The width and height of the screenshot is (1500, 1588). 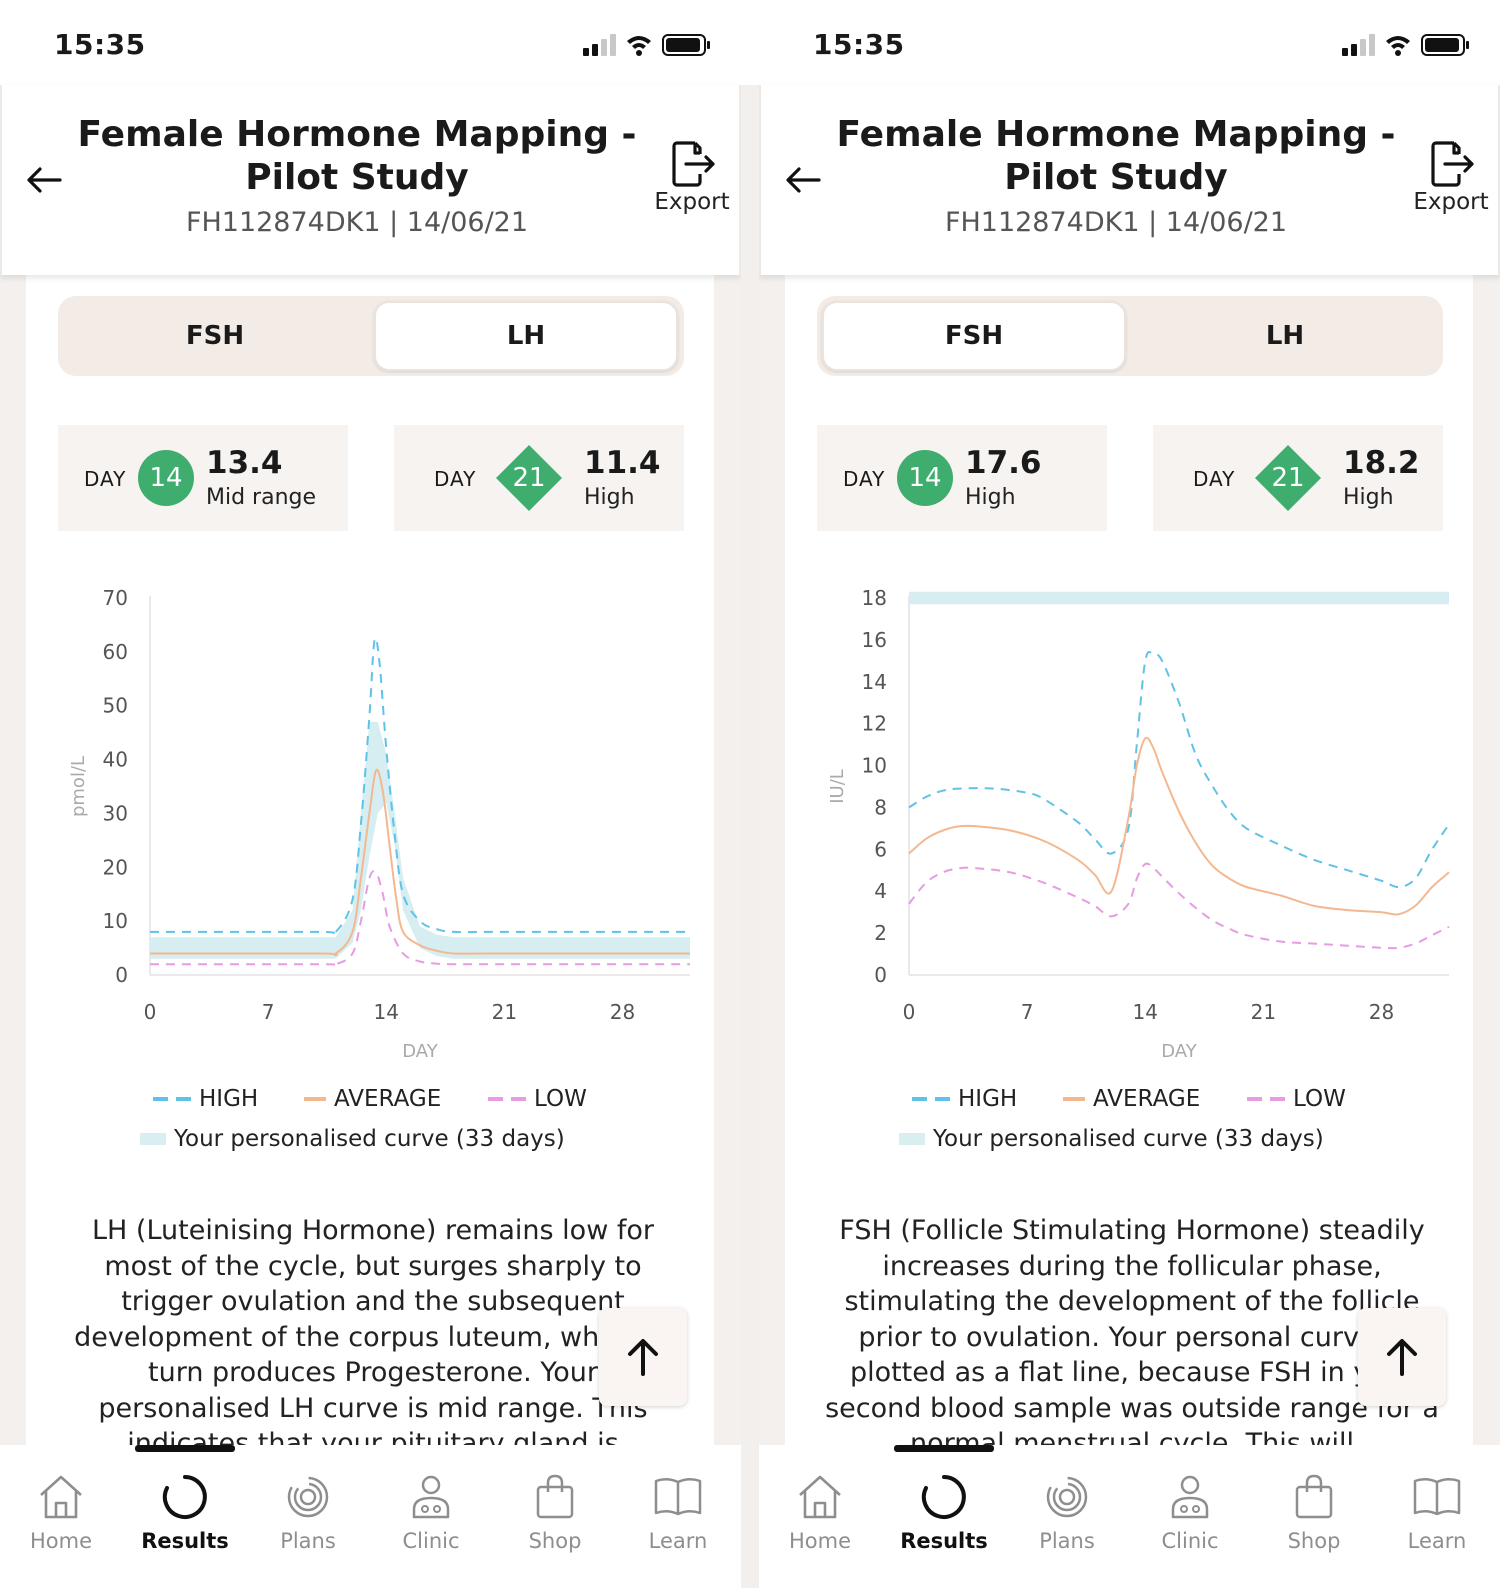 What do you see at coordinates (880, 933) in the screenshot?
I see `y-tick-label: 2` at bounding box center [880, 933].